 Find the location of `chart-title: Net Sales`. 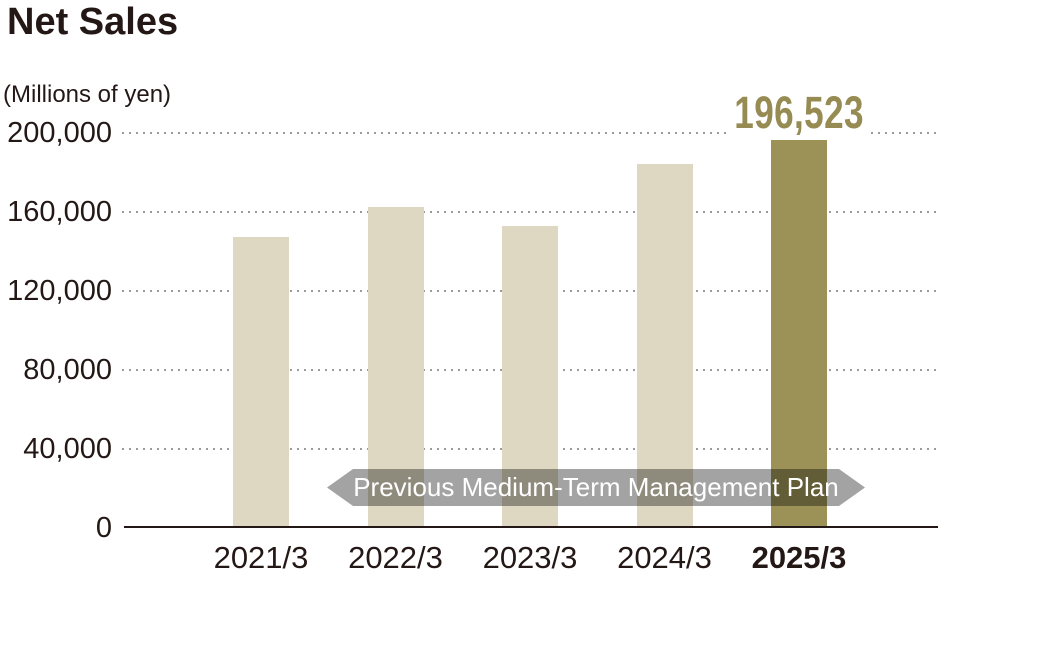

chart-title: Net Sales is located at coordinates (93, 22).